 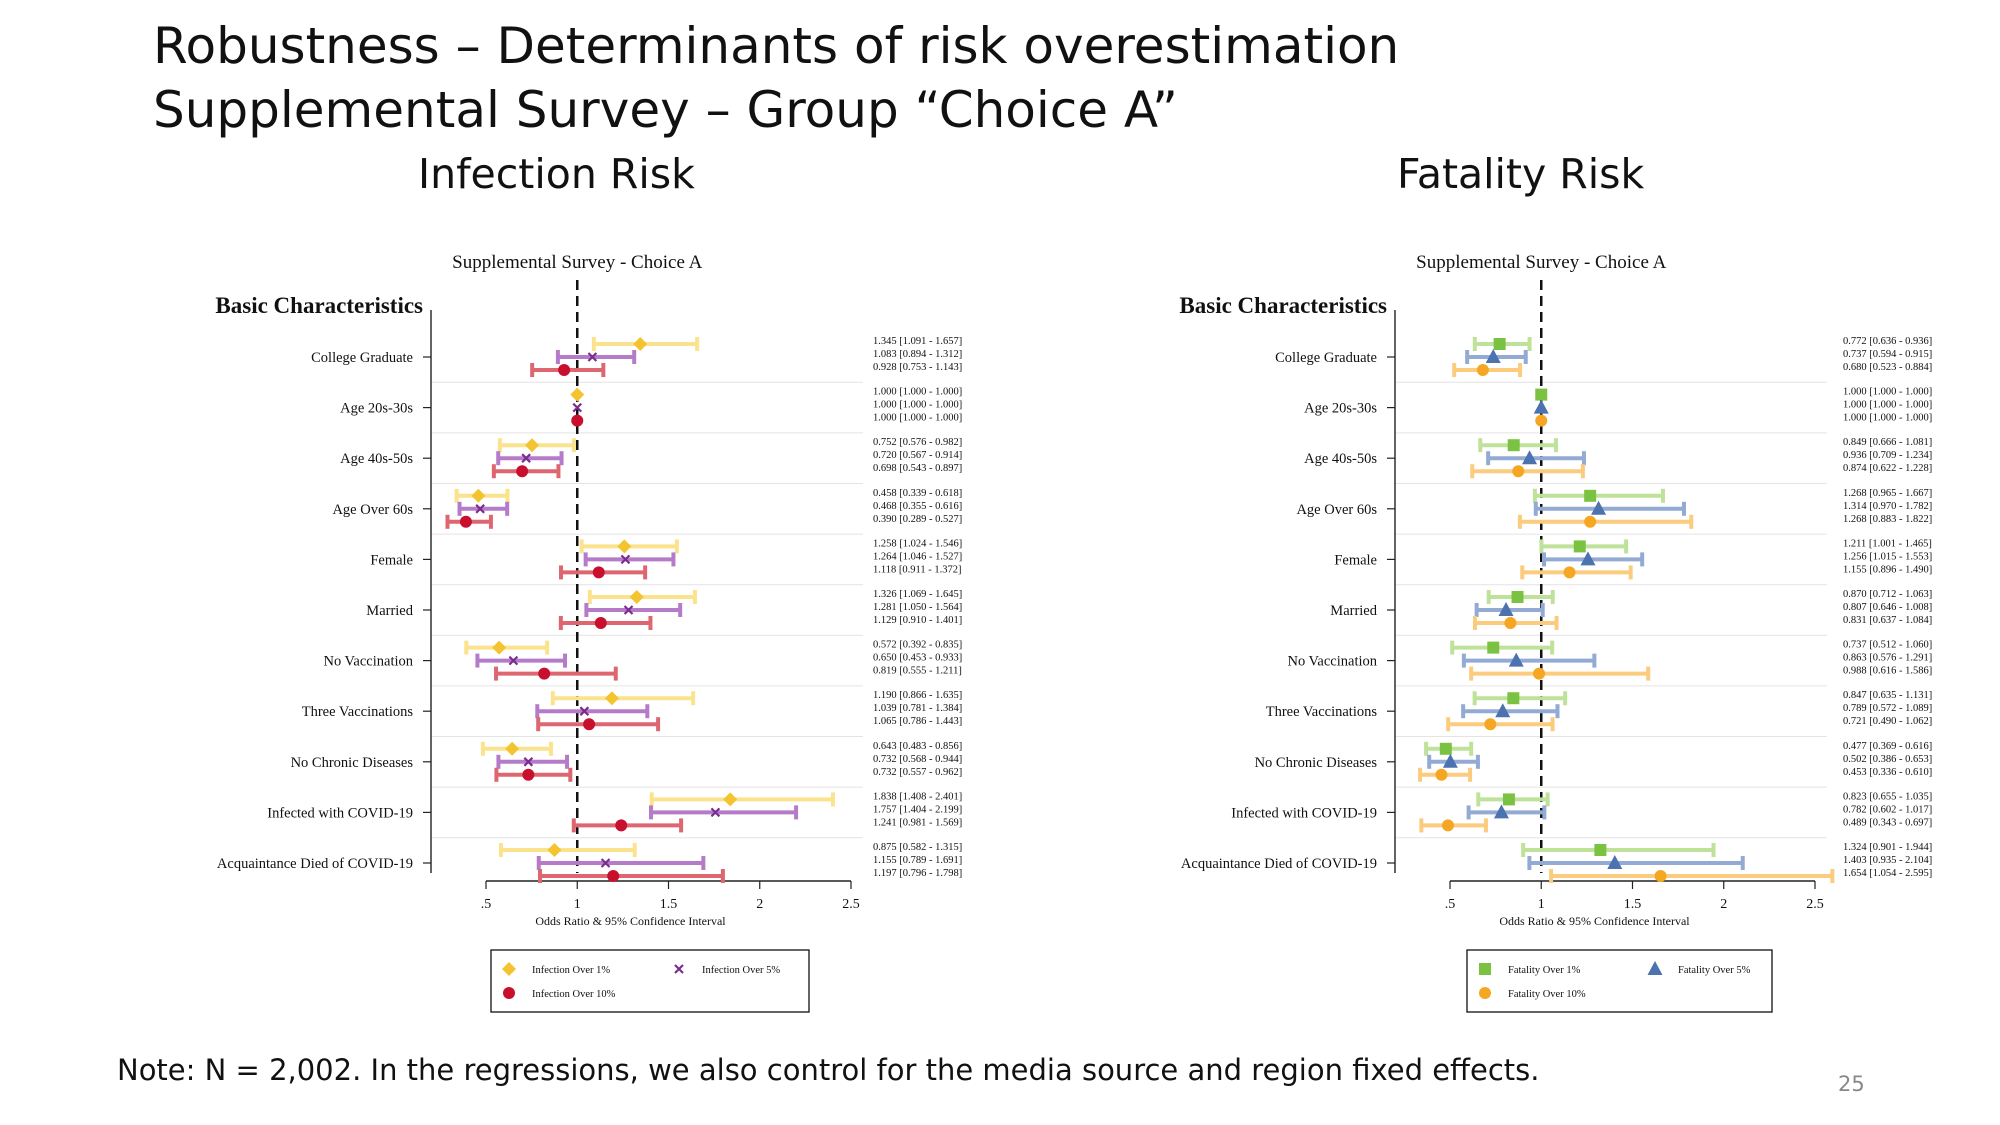 What do you see at coordinates (917, 847) in the screenshot?
I see `data-annotation: 0.875 [0.582 - 1.315]` at bounding box center [917, 847].